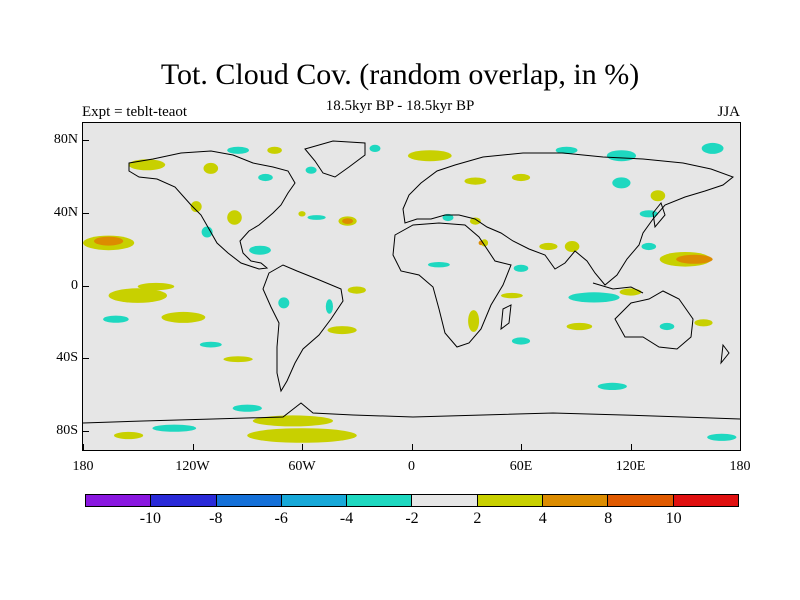  What do you see at coordinates (67, 358) in the screenshot?
I see `lat-tick-label: 40S` at bounding box center [67, 358].